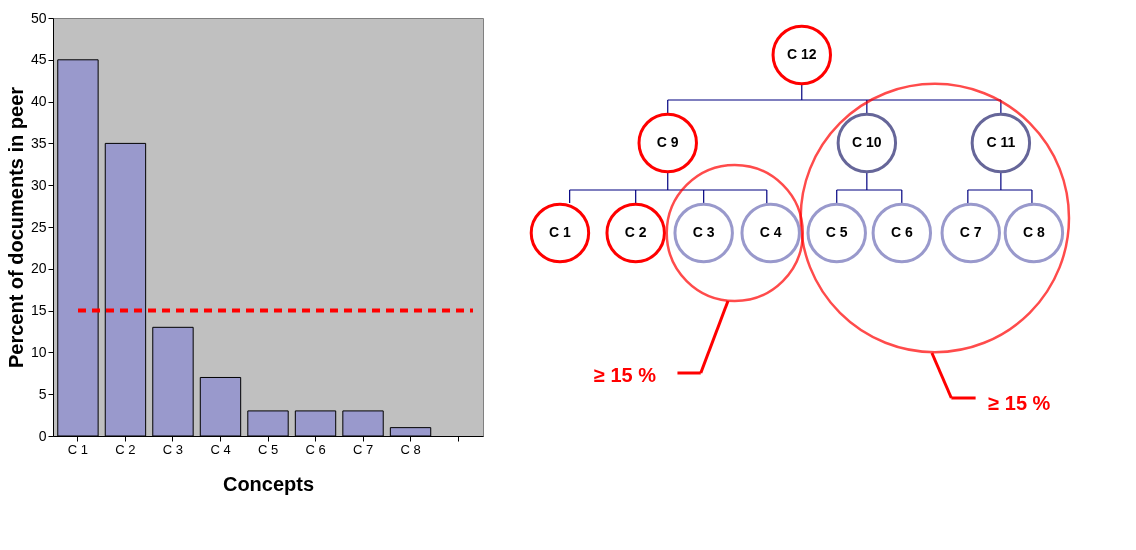  What do you see at coordinates (667, 142) in the screenshot?
I see `text: C 9` at bounding box center [667, 142].